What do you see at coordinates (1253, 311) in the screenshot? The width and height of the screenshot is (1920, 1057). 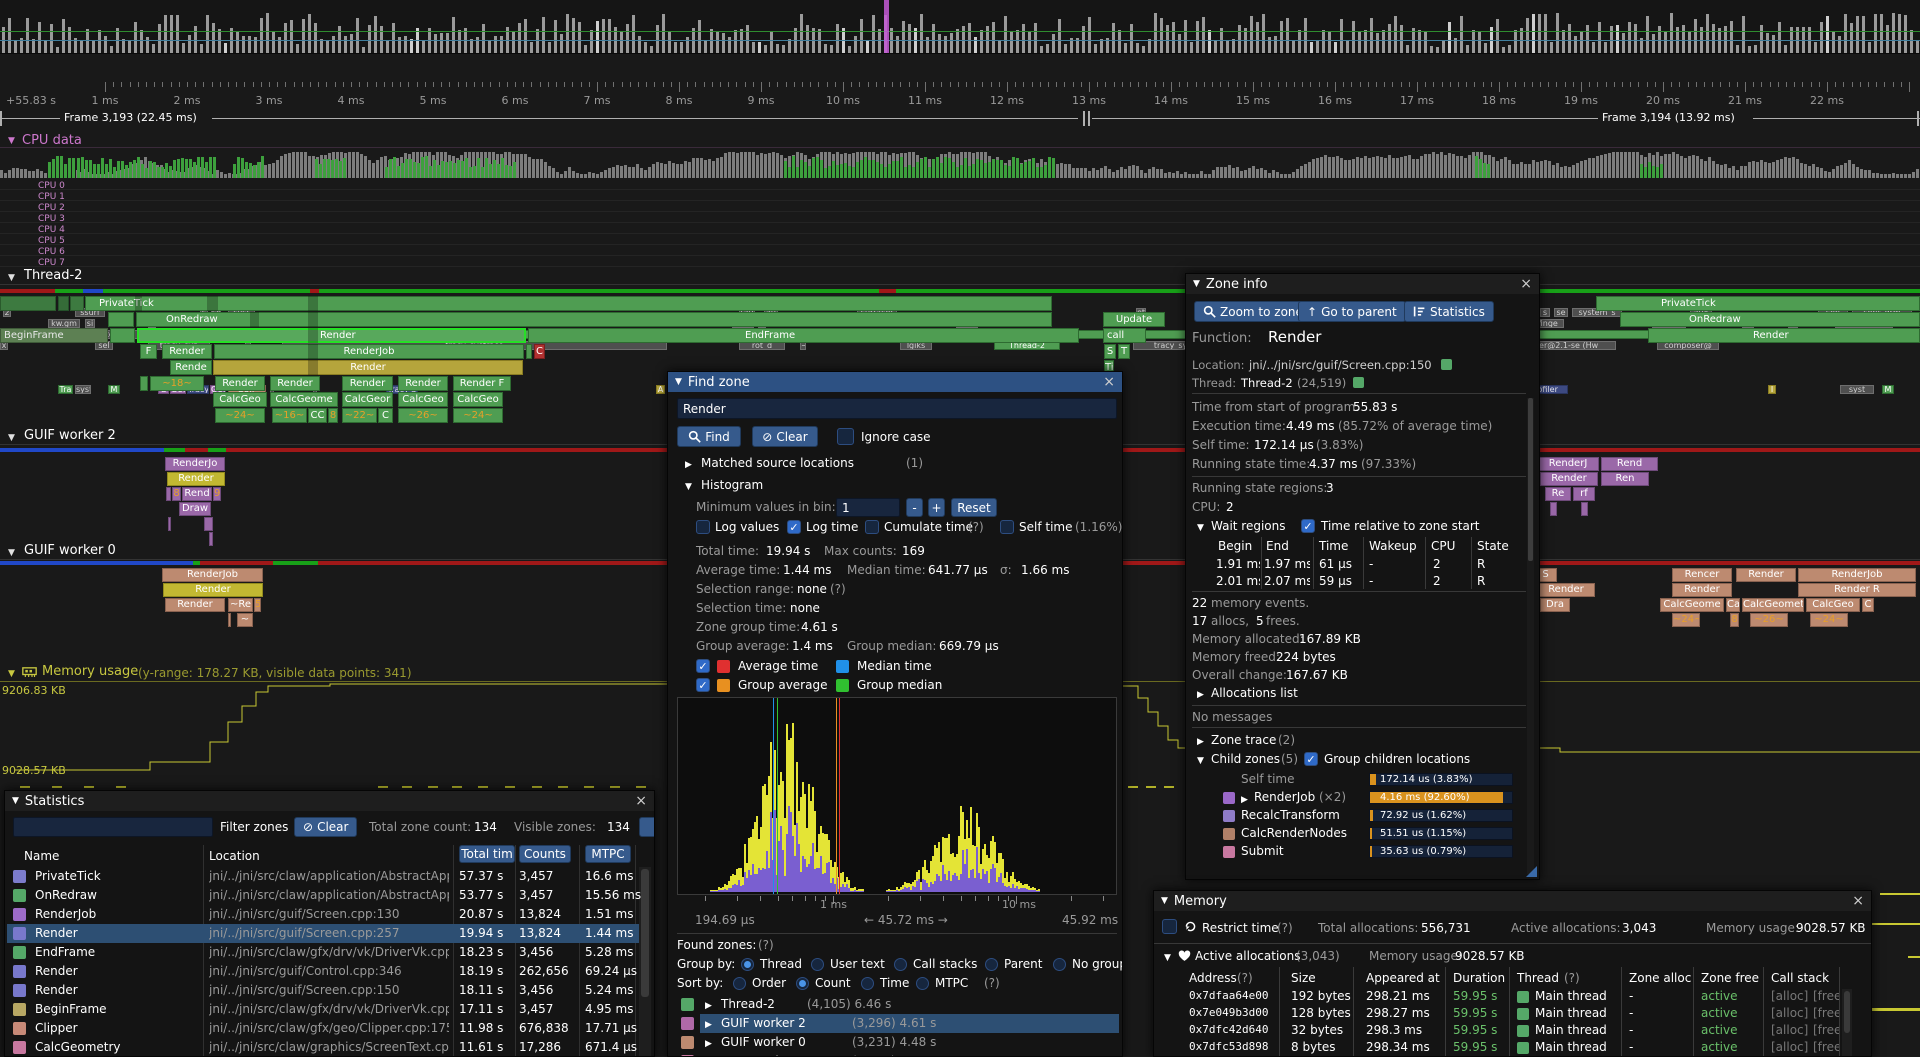 I see `zoom-to-zone-button: Zoom to zone` at bounding box center [1253, 311].